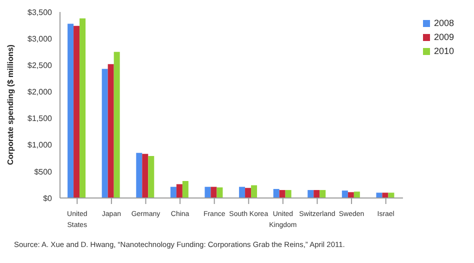  Describe the element at coordinates (444, 37) in the screenshot. I see `legend-label: 2009` at that location.